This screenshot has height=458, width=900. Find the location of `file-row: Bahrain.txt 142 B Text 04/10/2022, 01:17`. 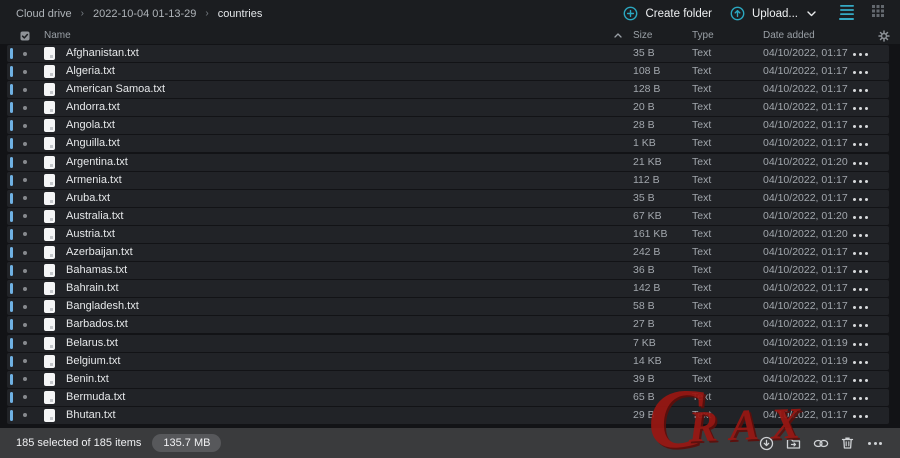

file-row: Bahrain.txt 142 B Text 04/10/2022, 01:17 is located at coordinates (448, 289).